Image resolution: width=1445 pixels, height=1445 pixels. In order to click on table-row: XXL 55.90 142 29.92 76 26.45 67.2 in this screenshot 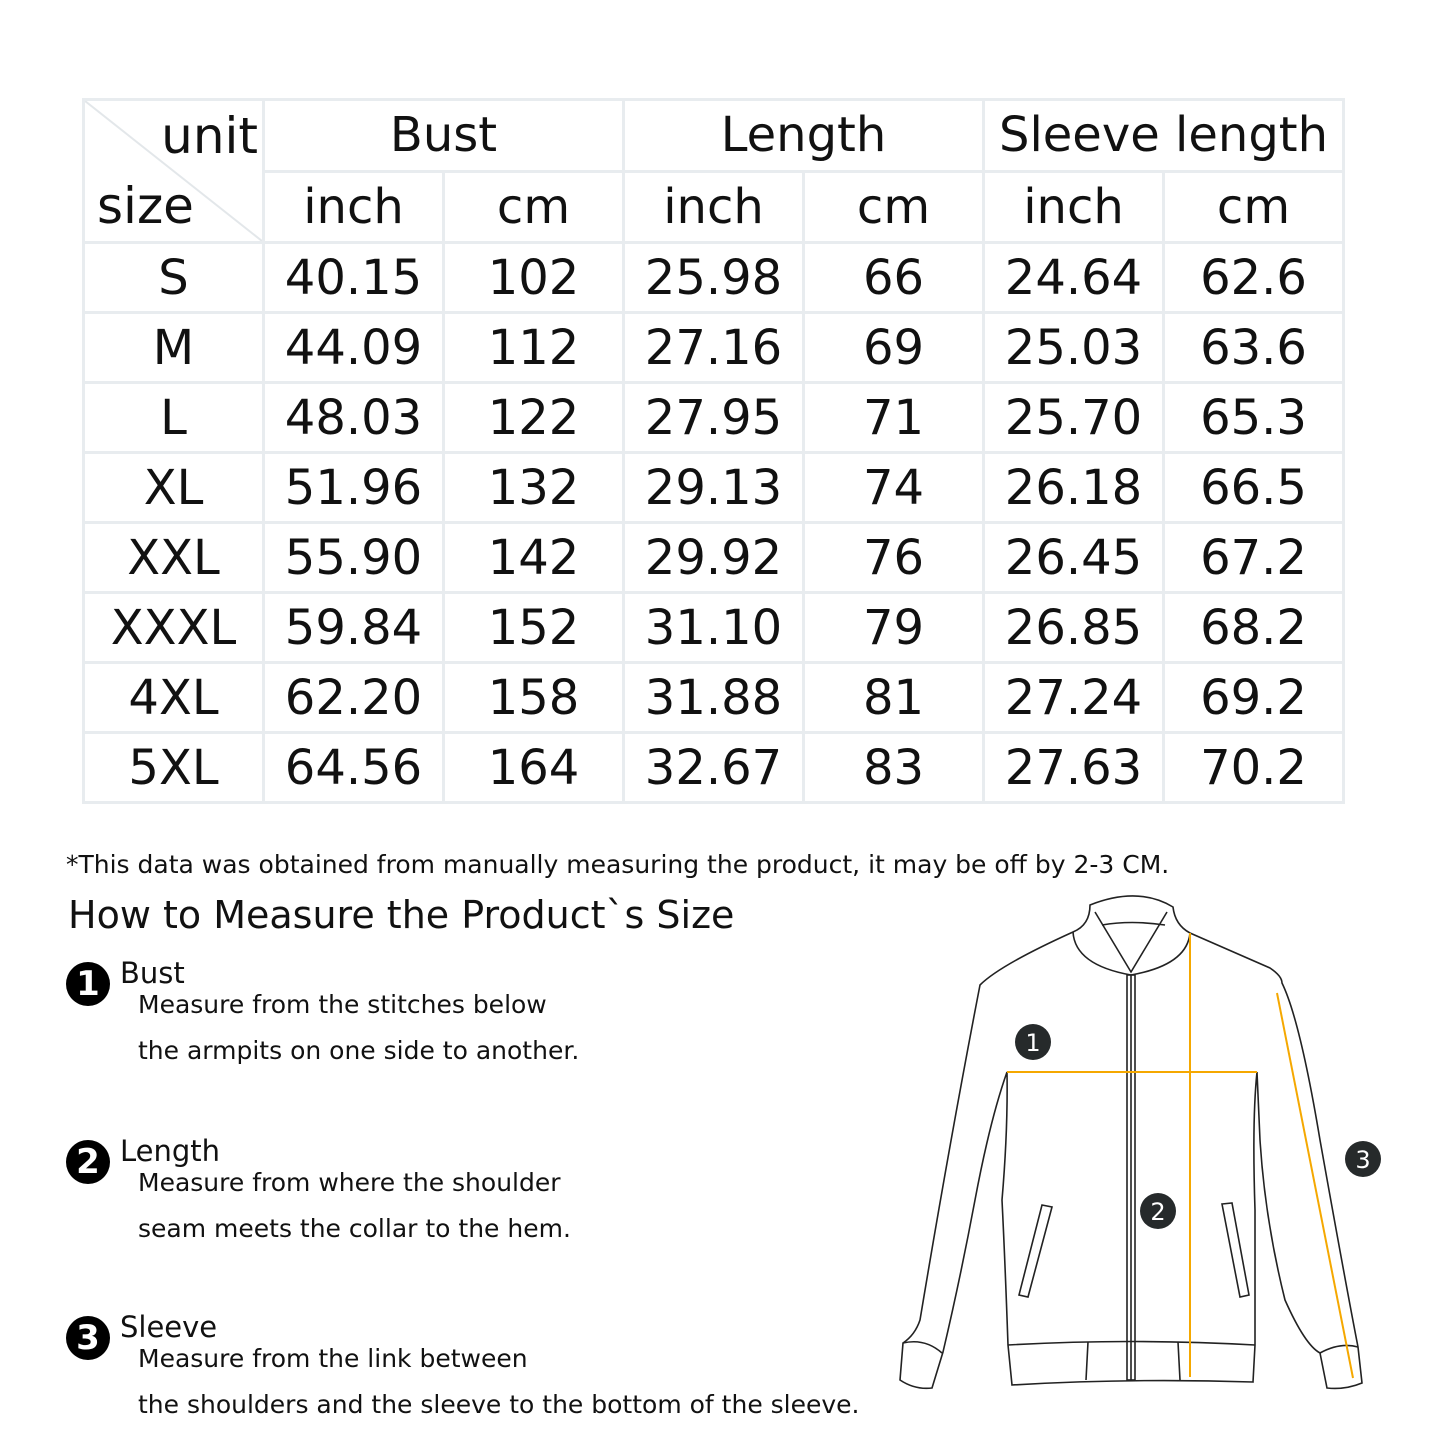, I will do `click(713, 557)`.